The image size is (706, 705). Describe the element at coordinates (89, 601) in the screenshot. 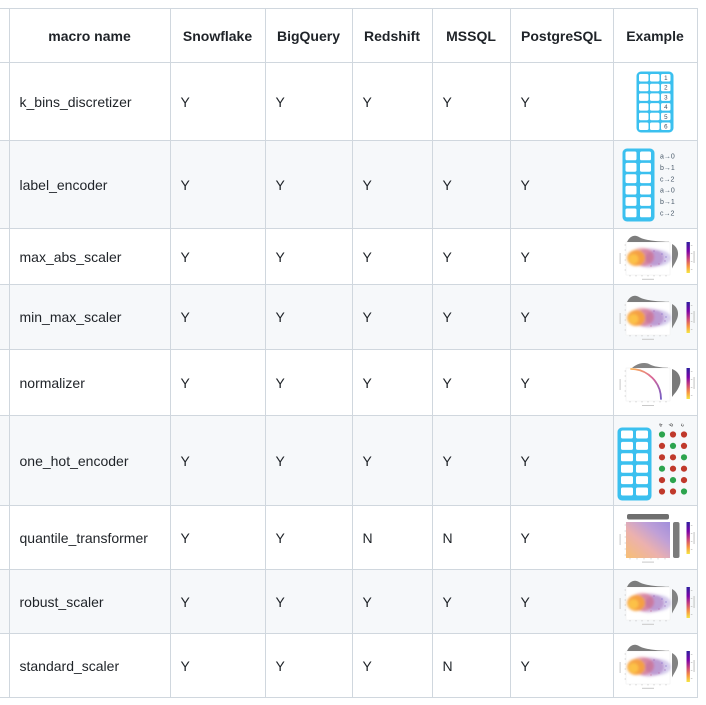

I see `macro-name-cell: robust_scaler` at that location.